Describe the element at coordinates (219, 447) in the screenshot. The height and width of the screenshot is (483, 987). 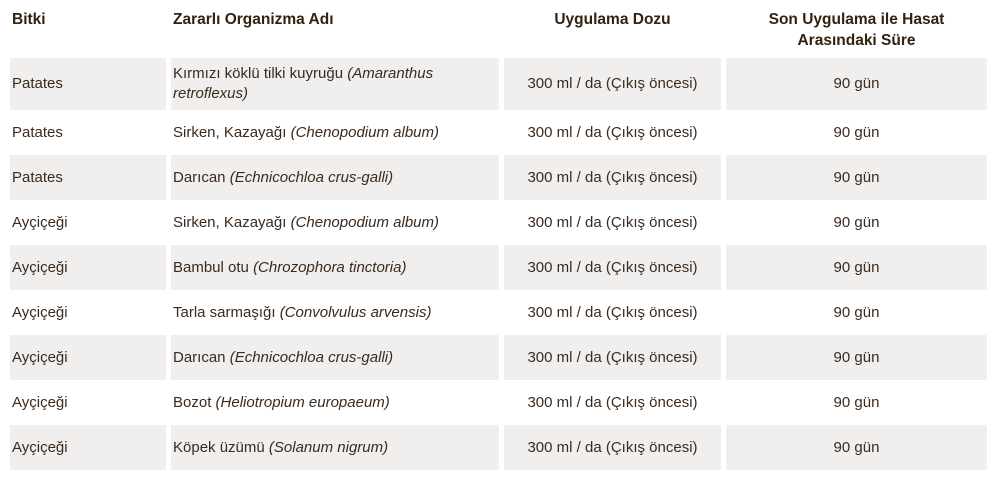
I see `organism-name: Köpek üzümü` at that location.